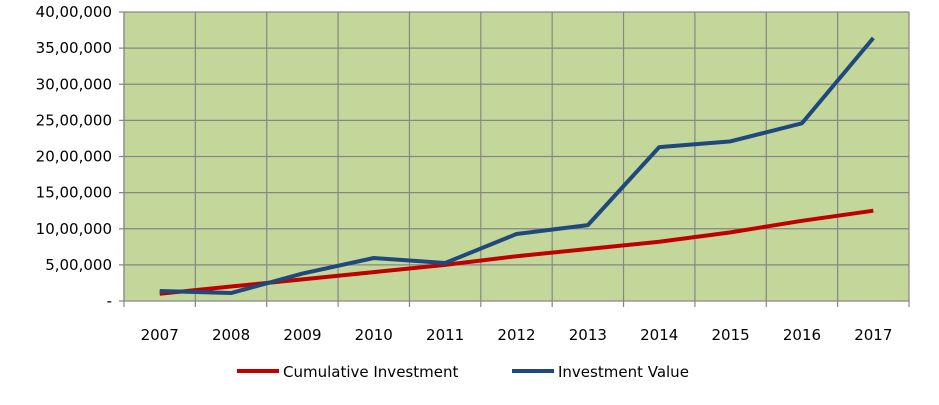 This screenshot has height=405, width=939. I want to click on x-tick-label: 2017, so click(873, 335).